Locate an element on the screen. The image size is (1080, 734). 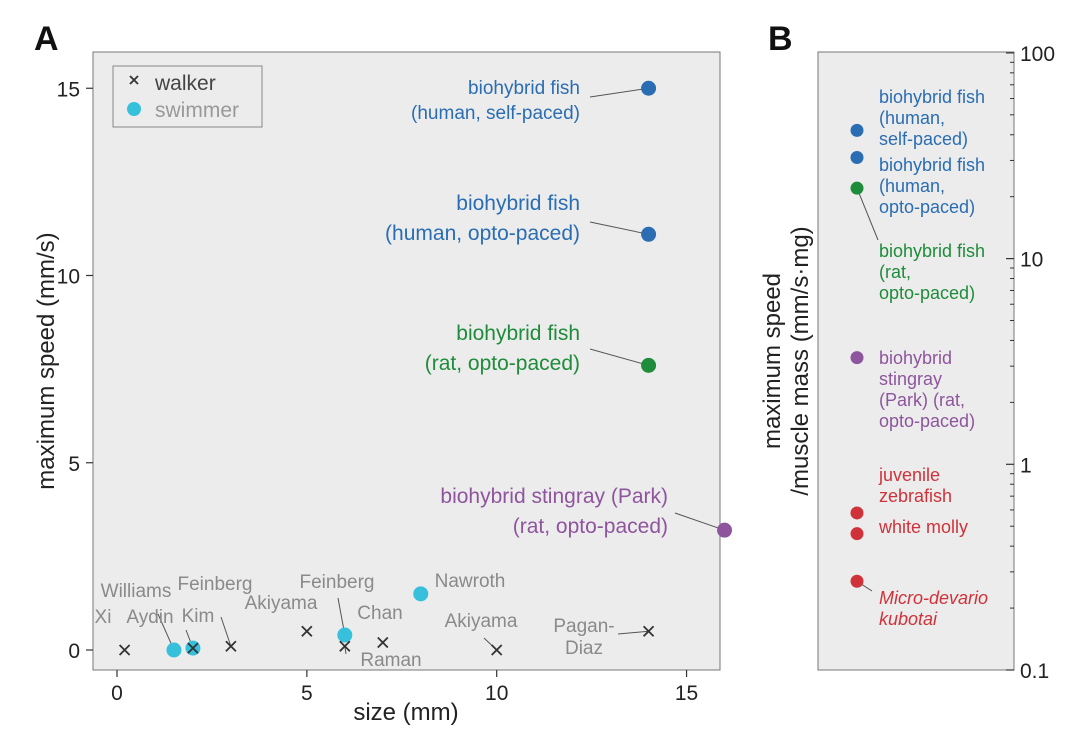
point-label-biohybrid-fish-human-opto-paced: opto-paced) is located at coordinates (927, 207).